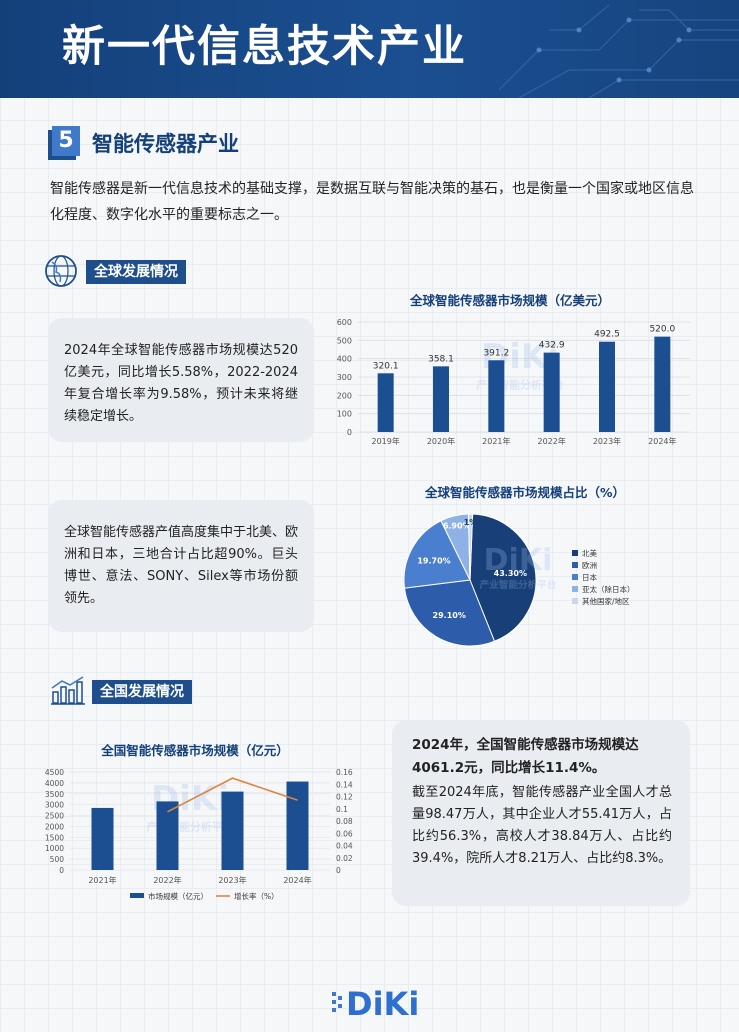 This screenshot has width=739, height=1032. I want to click on legend-label: 增长率（%）, so click(256, 896).